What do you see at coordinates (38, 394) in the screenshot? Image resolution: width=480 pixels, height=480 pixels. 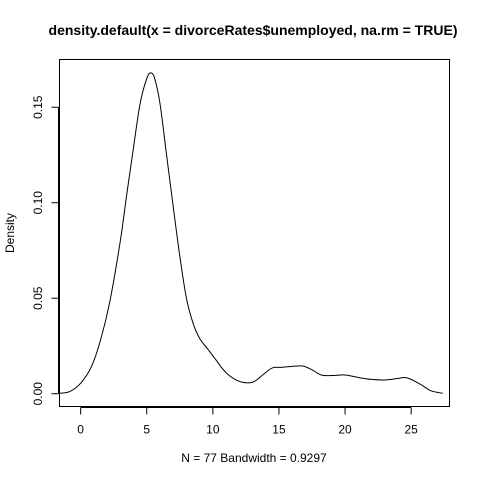 I see `y-tick-label: 0.00` at bounding box center [38, 394].